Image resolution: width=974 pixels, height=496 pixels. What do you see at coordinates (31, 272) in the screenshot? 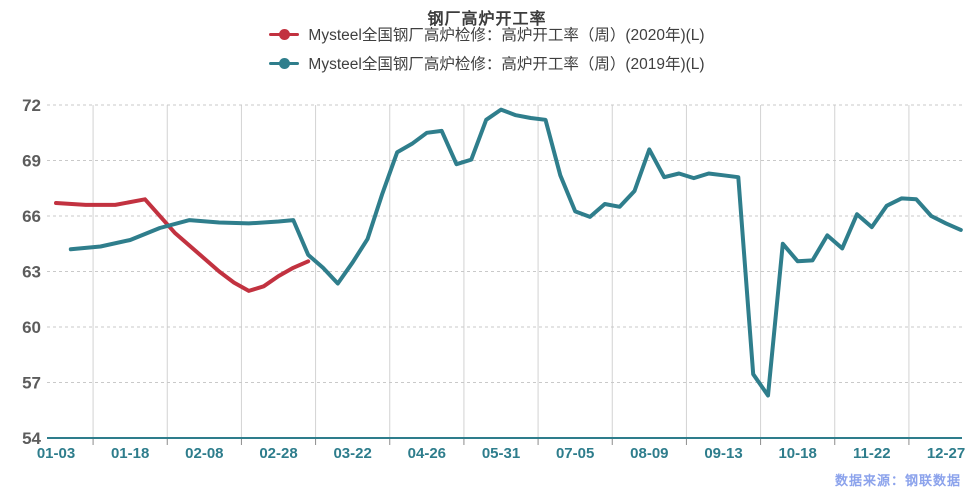
I see `y-axis-label: 63` at bounding box center [31, 272].